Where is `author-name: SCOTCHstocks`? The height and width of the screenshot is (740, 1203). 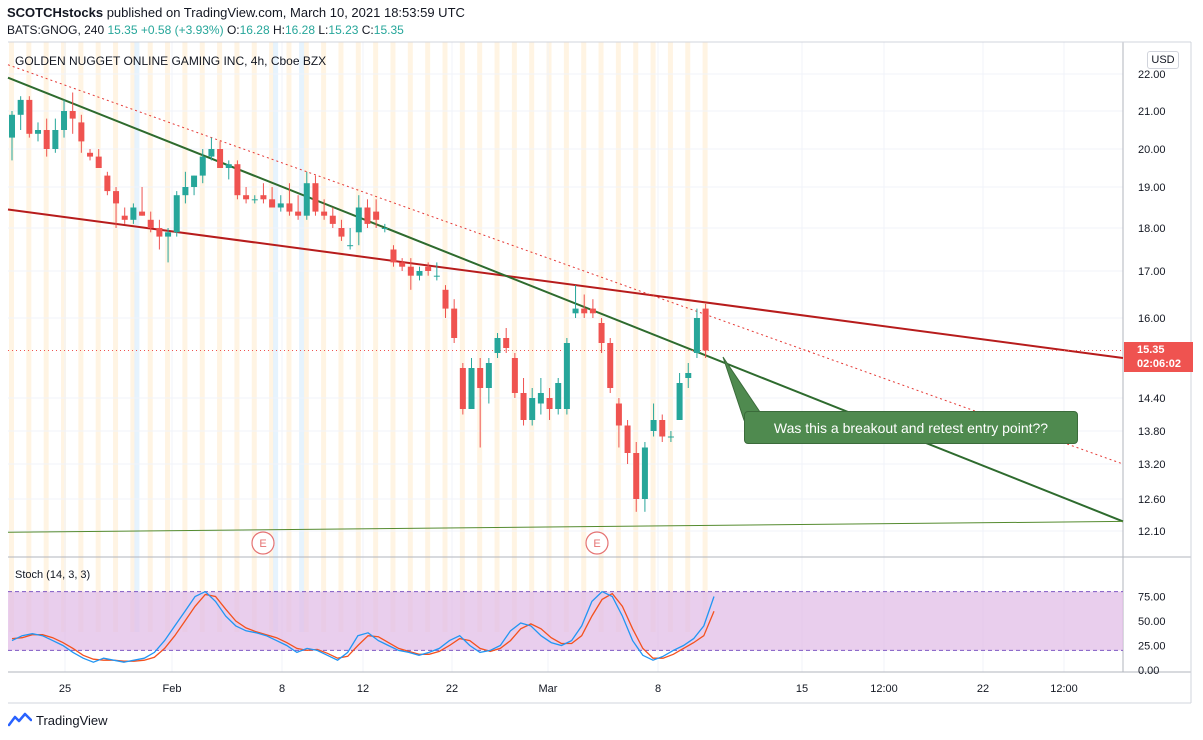 author-name: SCOTCHstocks is located at coordinates (55, 12).